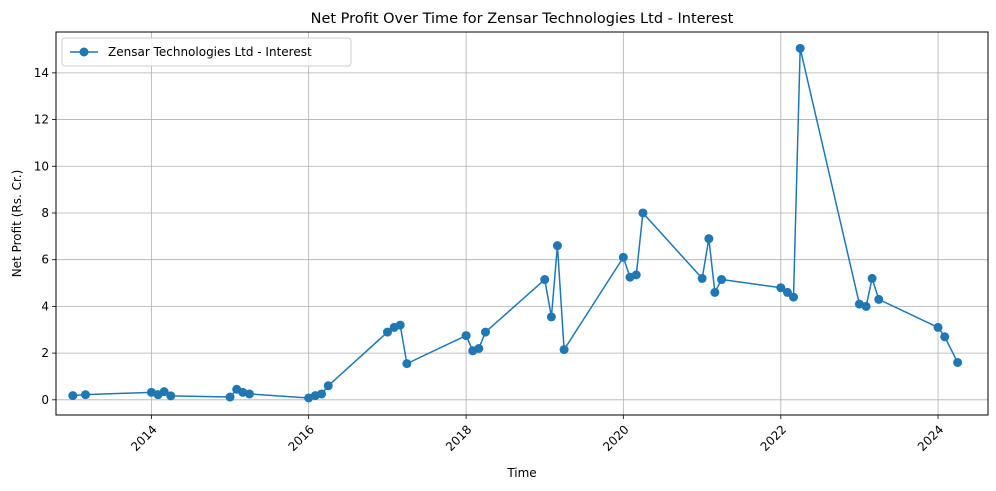  Describe the element at coordinates (521, 473) in the screenshot. I see `x-axis-label: Time` at that location.